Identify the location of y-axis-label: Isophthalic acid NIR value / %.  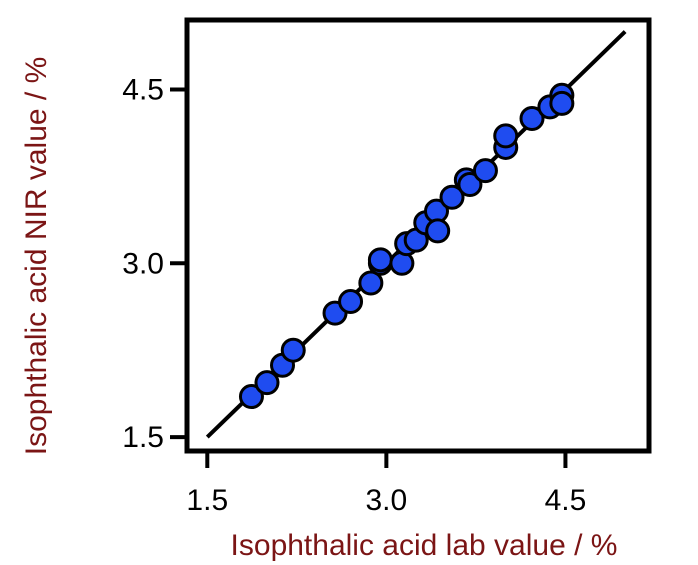
(36, 256).